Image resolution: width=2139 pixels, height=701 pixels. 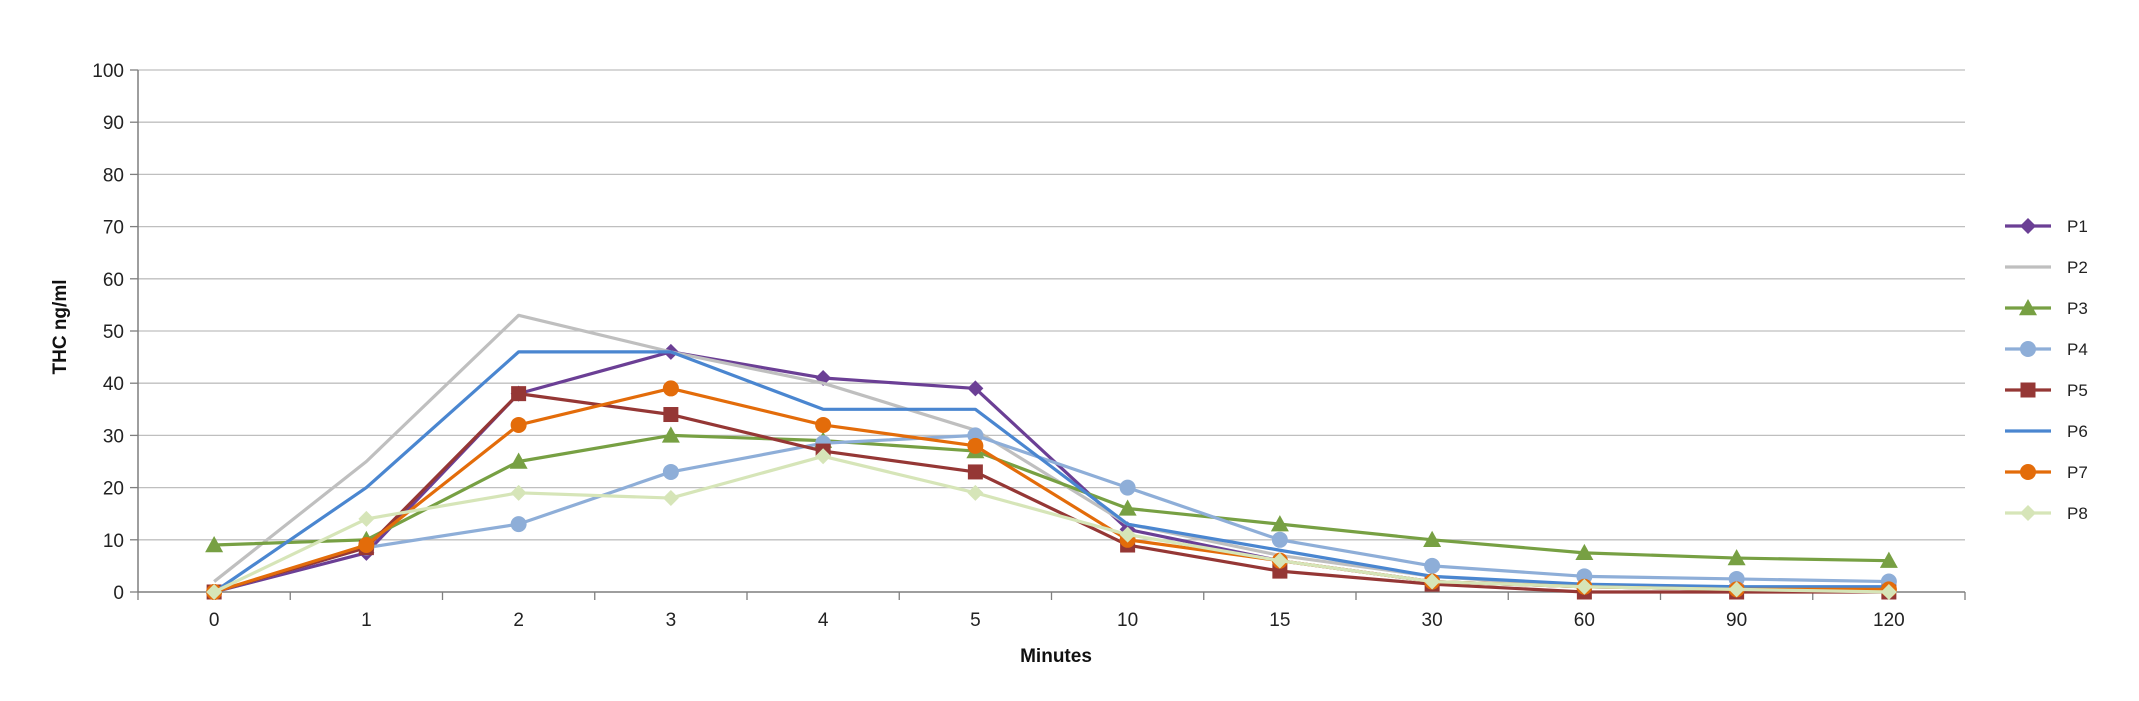 I want to click on x-tick-label: 2, so click(x=518, y=620).